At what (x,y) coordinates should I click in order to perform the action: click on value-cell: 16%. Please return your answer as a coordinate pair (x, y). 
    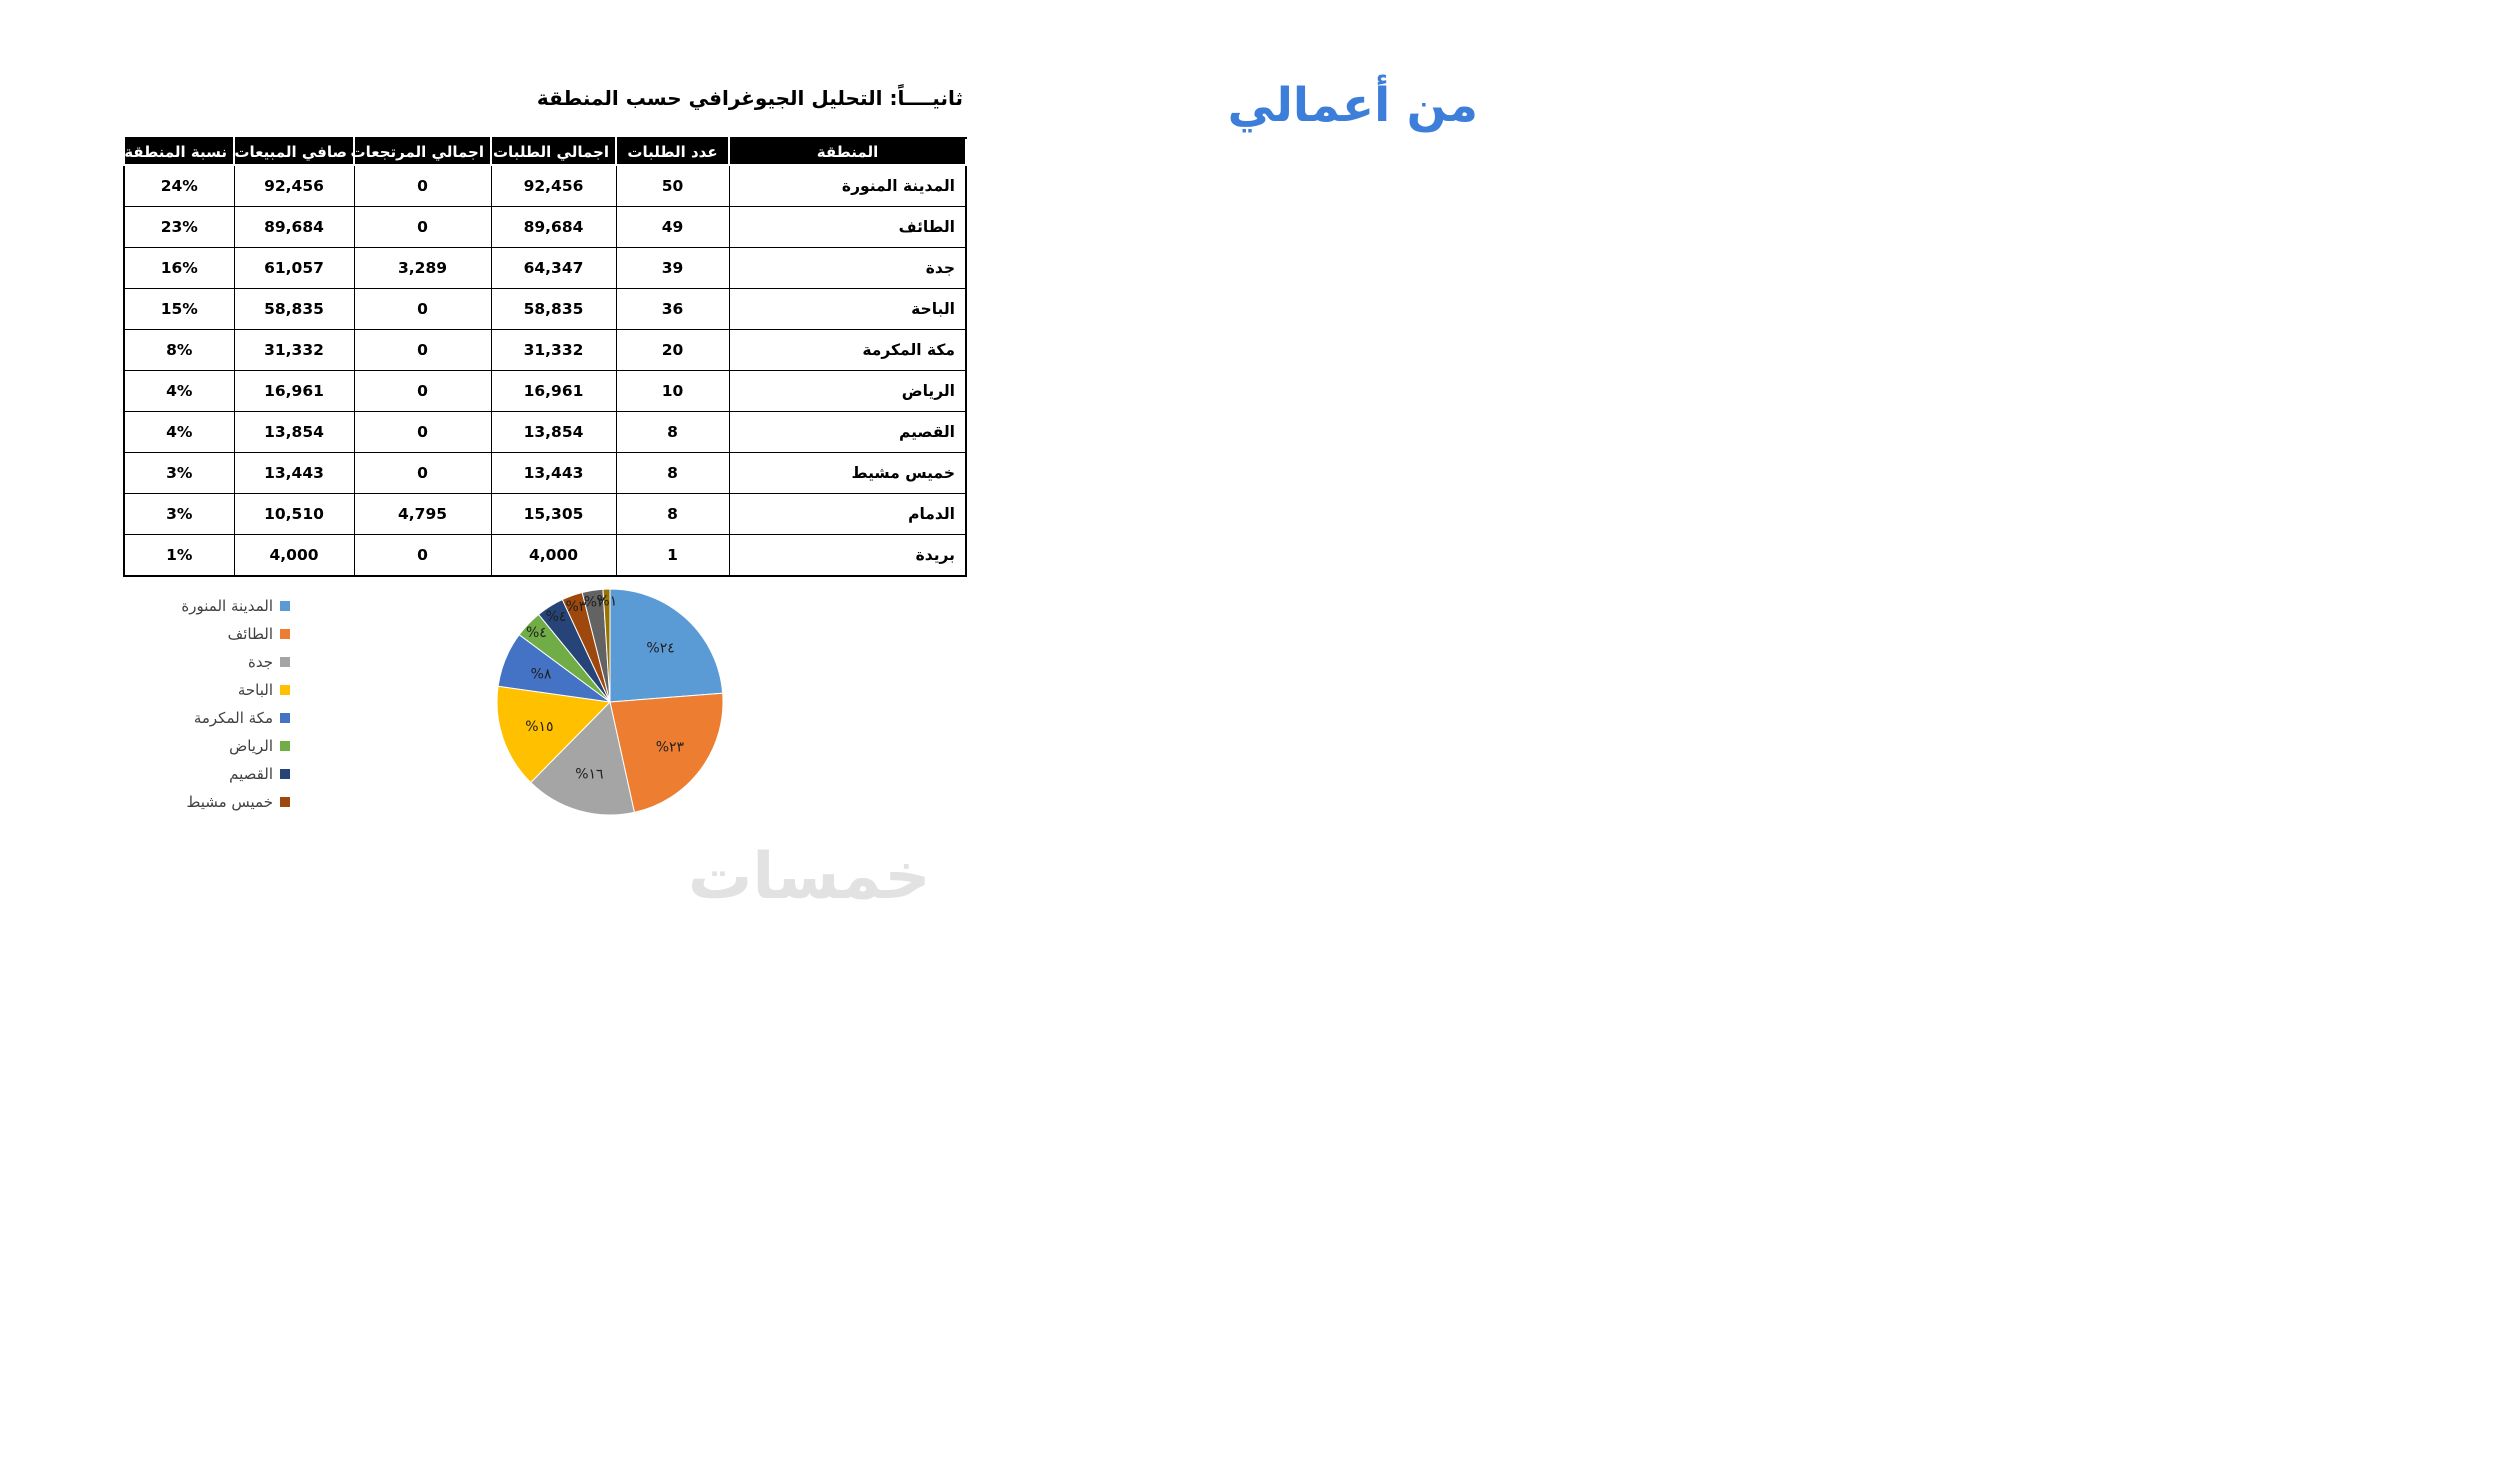
    Looking at the image, I should click on (179, 268).